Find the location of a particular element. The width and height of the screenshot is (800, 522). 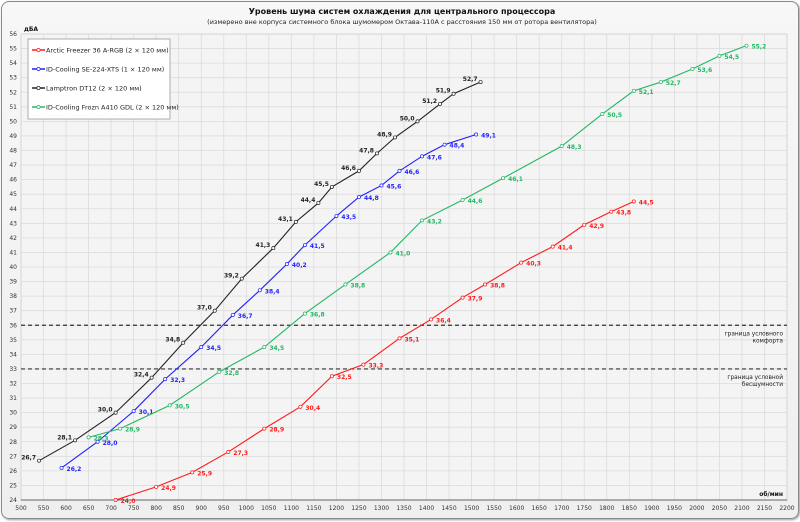

data-label: 25,9 is located at coordinates (204, 473).